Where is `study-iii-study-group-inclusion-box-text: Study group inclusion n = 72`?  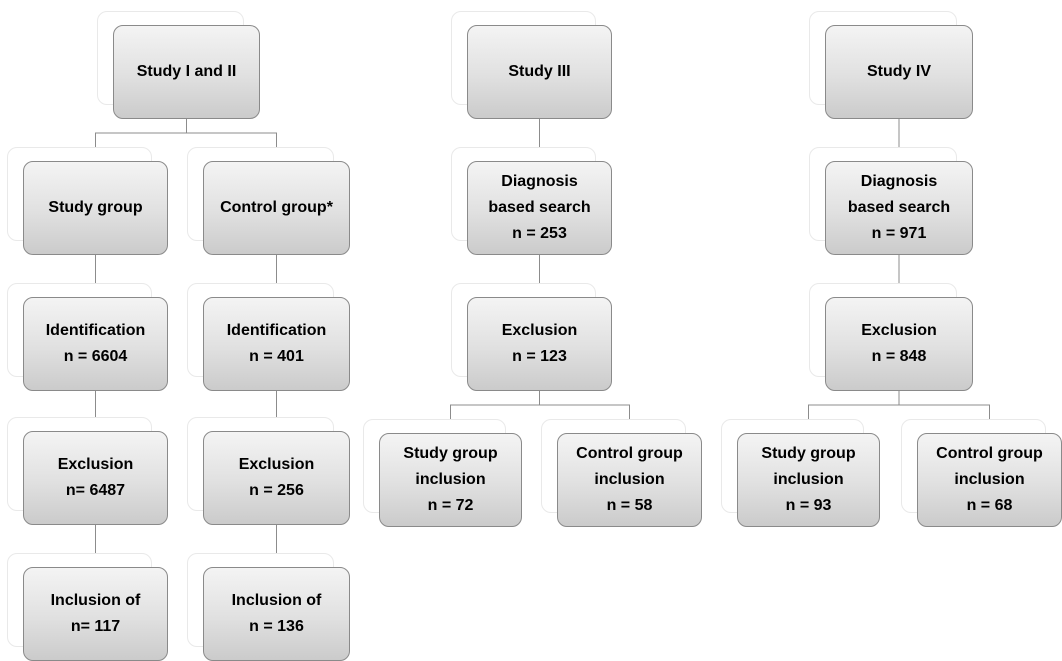
study-iii-study-group-inclusion-box-text: Study group inclusion n = 72 is located at coordinates (450, 480).